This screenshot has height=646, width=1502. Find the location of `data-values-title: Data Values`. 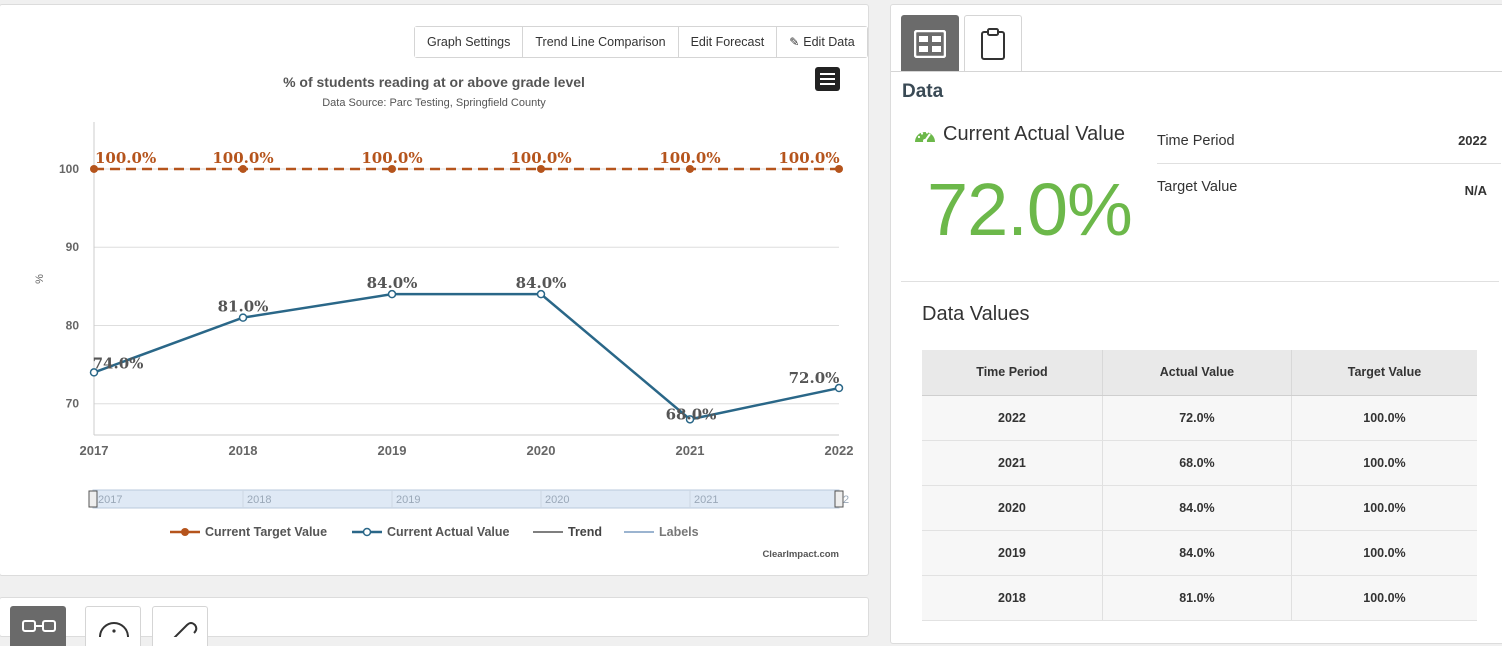

data-values-title: Data Values is located at coordinates (976, 314).